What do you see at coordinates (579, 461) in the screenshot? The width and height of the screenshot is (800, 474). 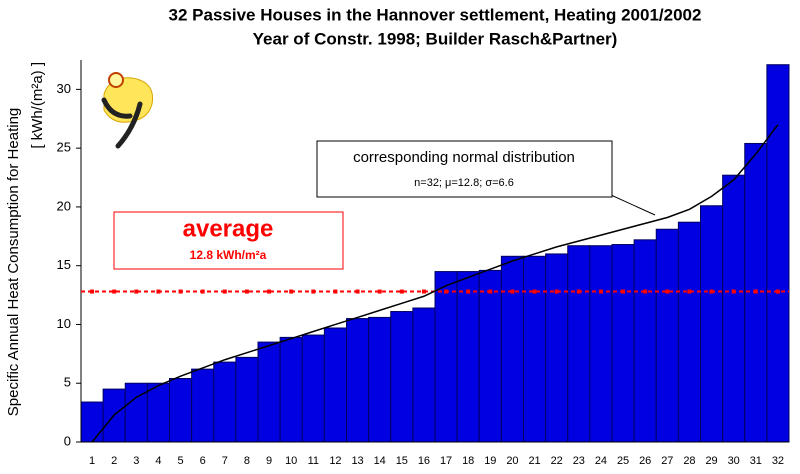 I see `x-tick-label: 23` at bounding box center [579, 461].